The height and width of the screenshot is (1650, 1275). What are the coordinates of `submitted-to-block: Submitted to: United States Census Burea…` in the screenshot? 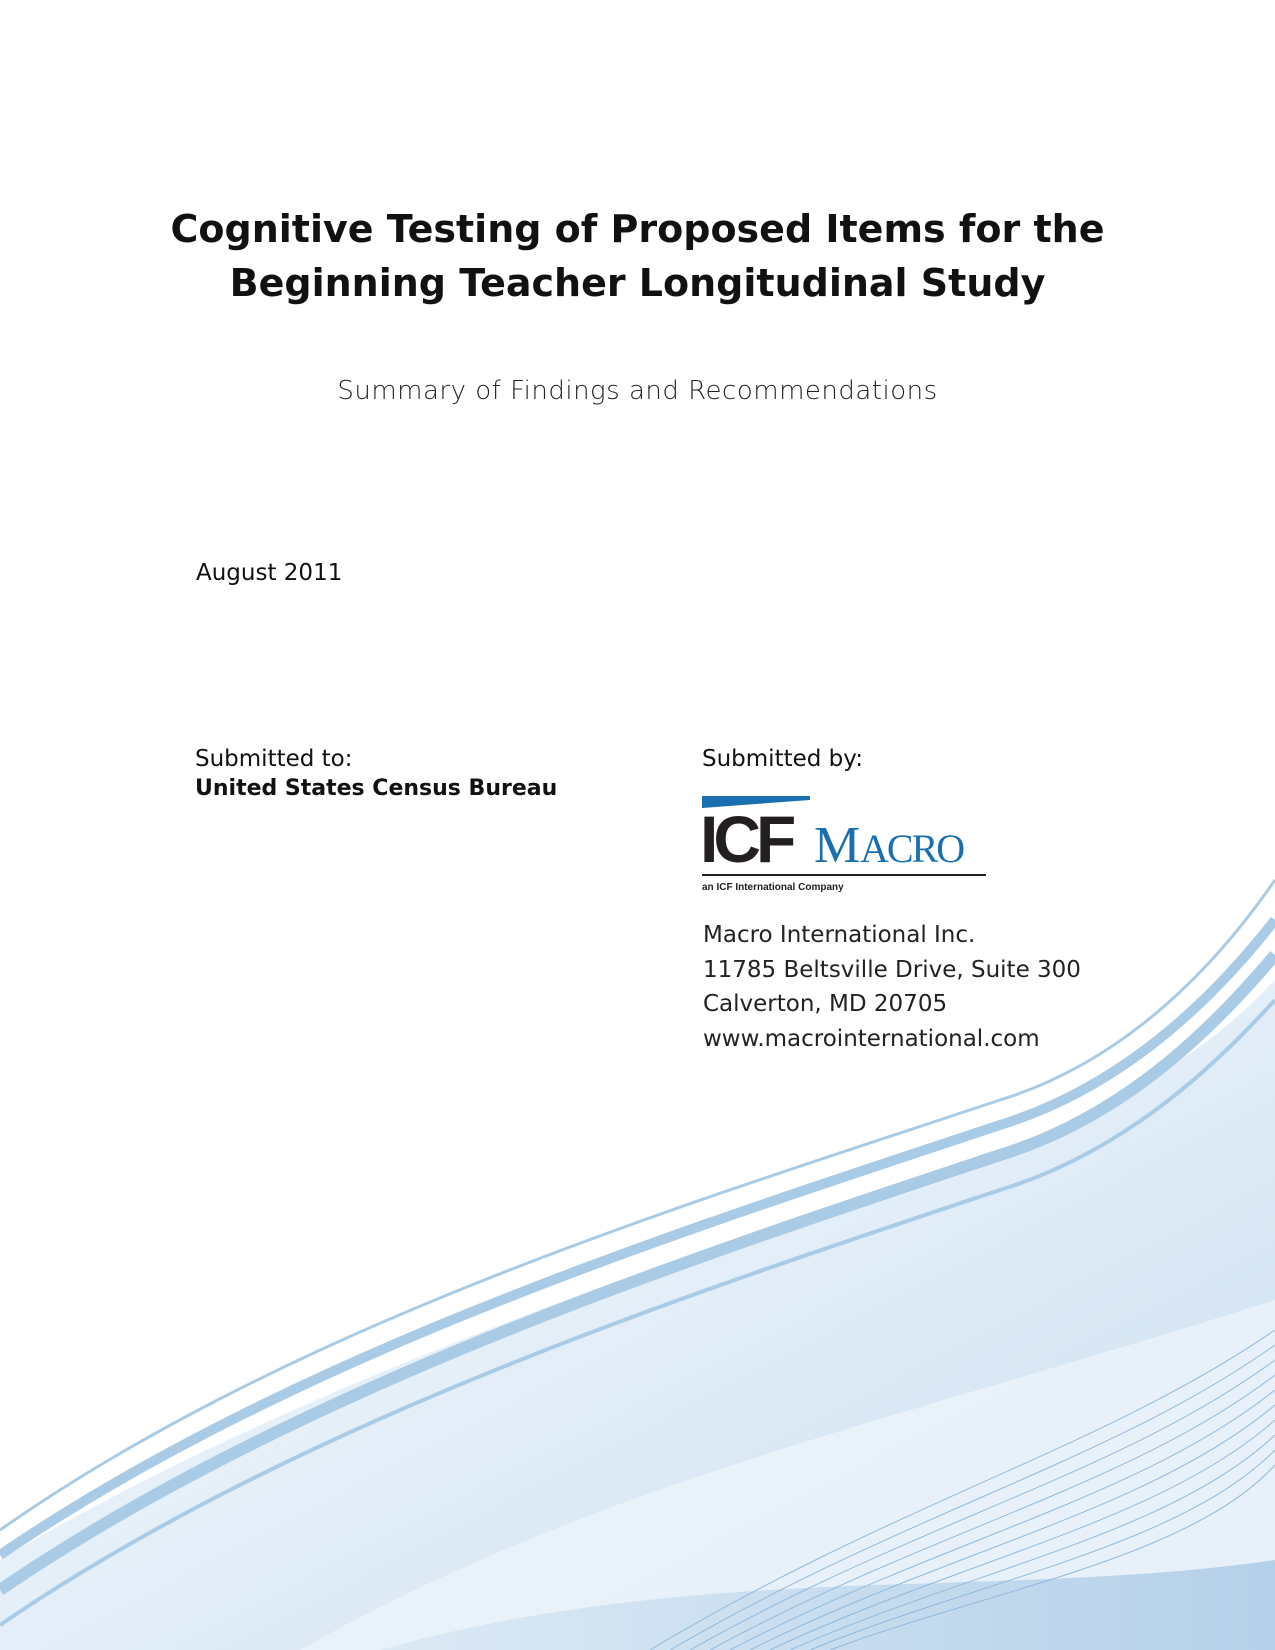 It's located at (376, 773).